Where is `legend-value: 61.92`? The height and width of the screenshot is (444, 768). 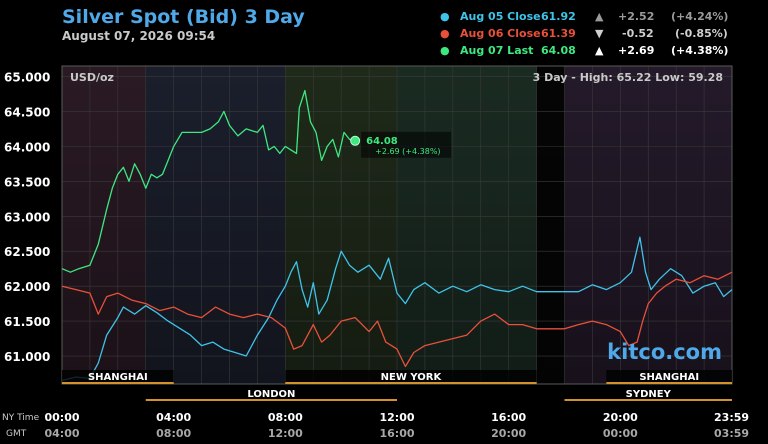
legend-value: 61.92 is located at coordinates (558, 16).